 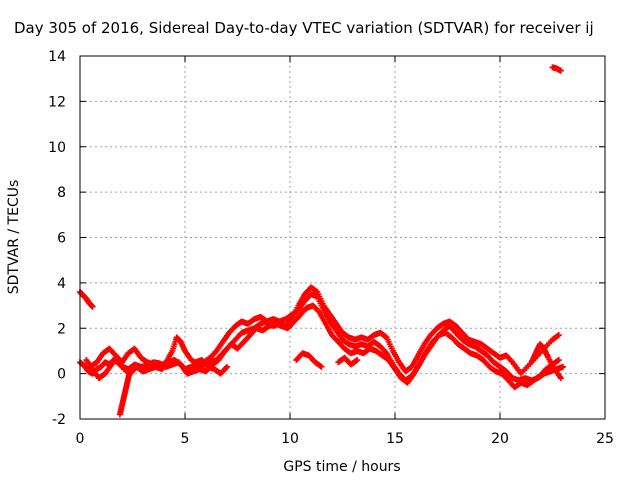 I want to click on y-tick-label: 0, so click(x=61, y=375).